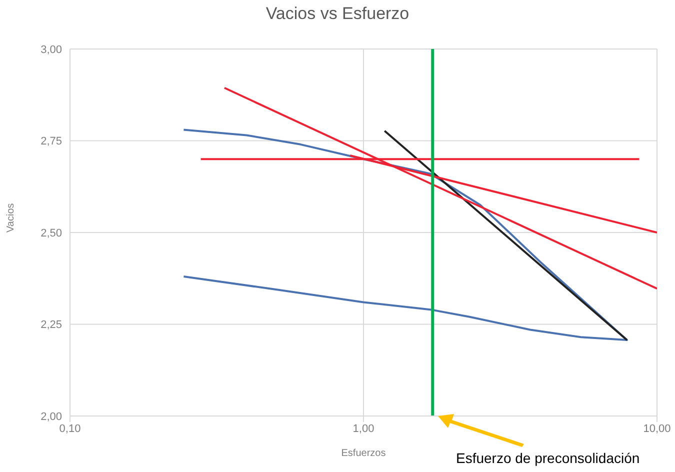 The image size is (675, 472). I want to click on y-tick-label: 2,25, so click(51, 325).